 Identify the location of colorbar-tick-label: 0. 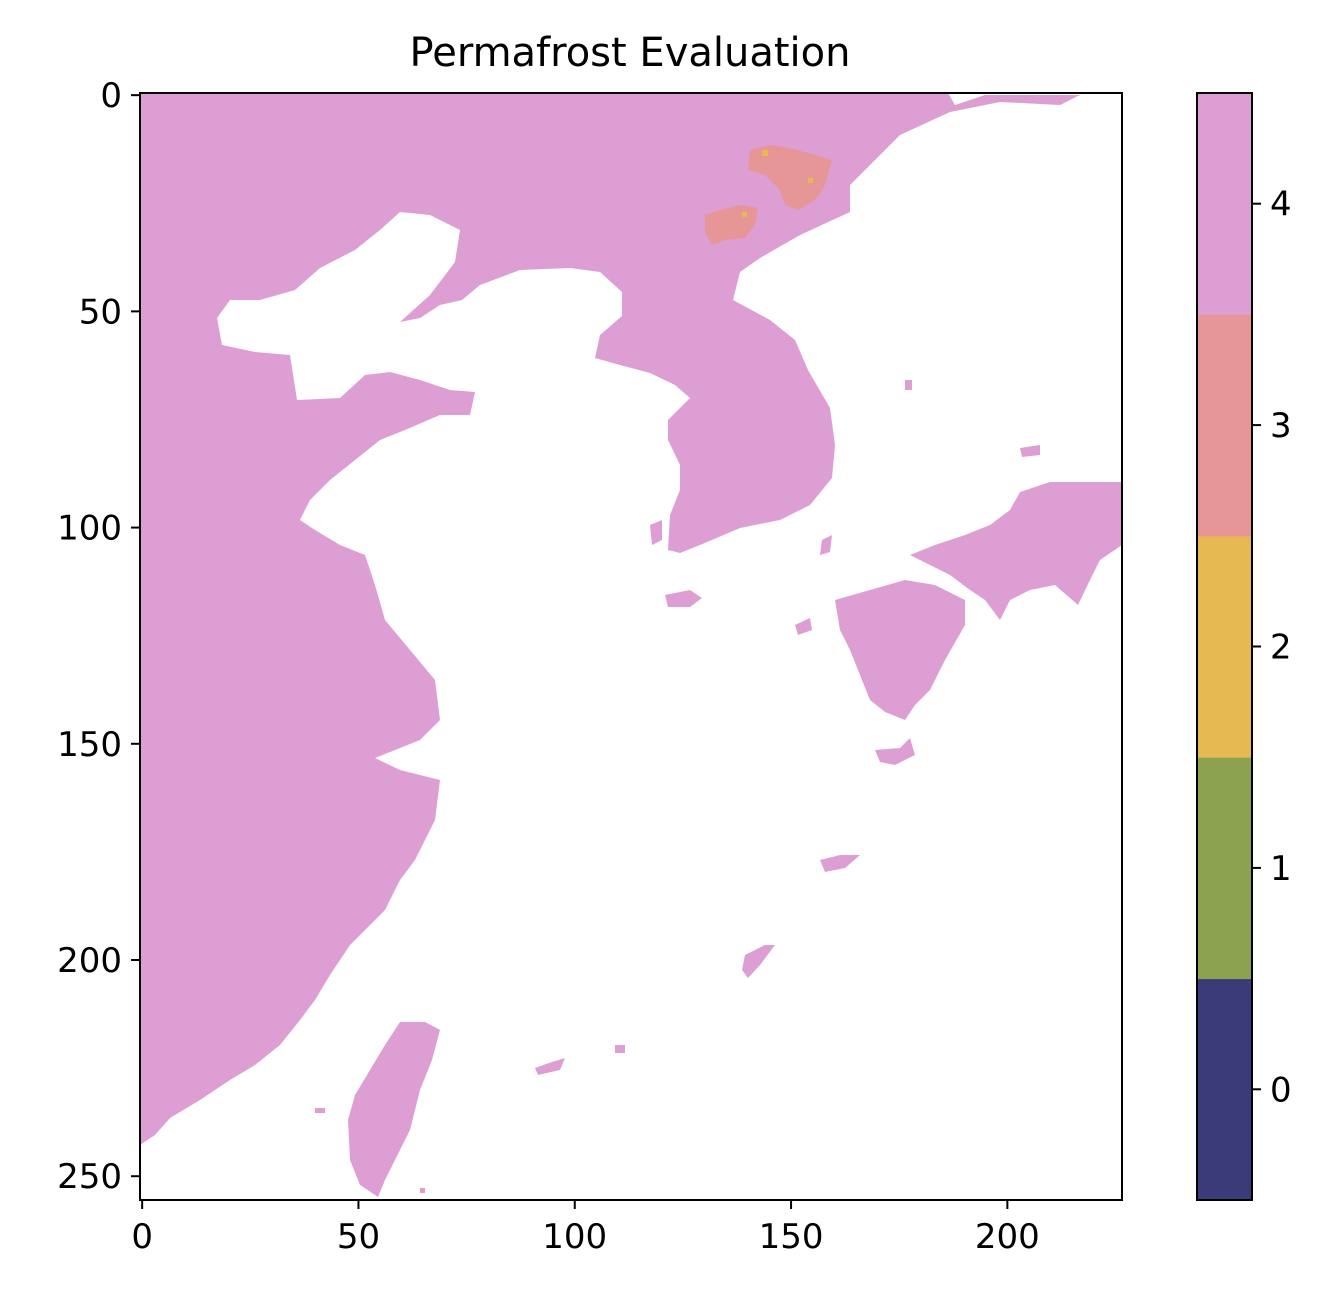
(1281, 1090).